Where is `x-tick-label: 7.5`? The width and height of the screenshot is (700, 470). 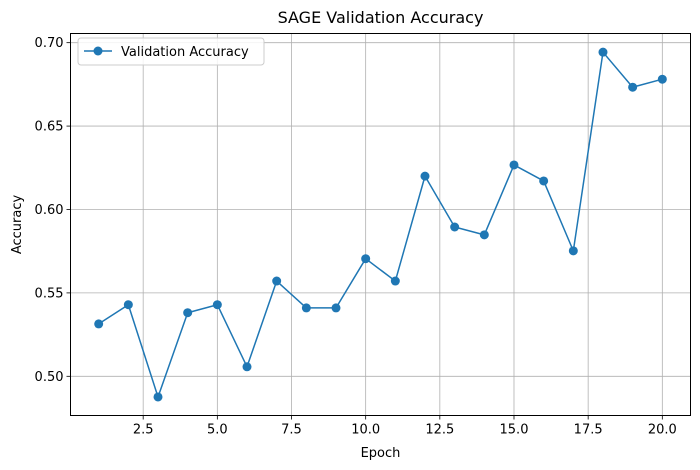
x-tick-label: 7.5 is located at coordinates (291, 430).